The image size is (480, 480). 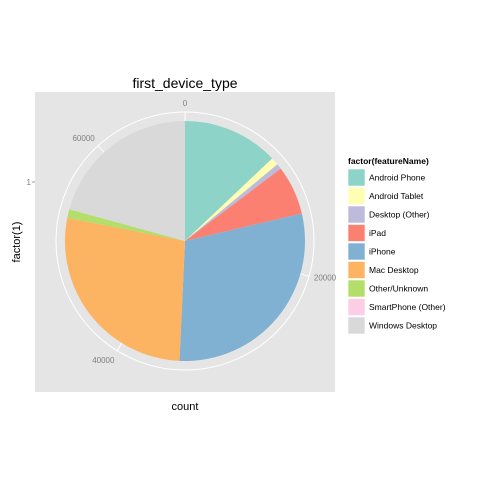 What do you see at coordinates (356, 270) in the screenshot?
I see `legend-swatch-mac-desktop` at bounding box center [356, 270].